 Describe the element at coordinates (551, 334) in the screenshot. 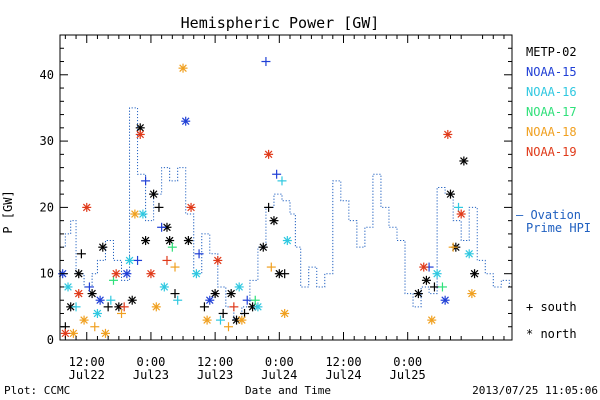

I see `marker-key-north: * north` at that location.